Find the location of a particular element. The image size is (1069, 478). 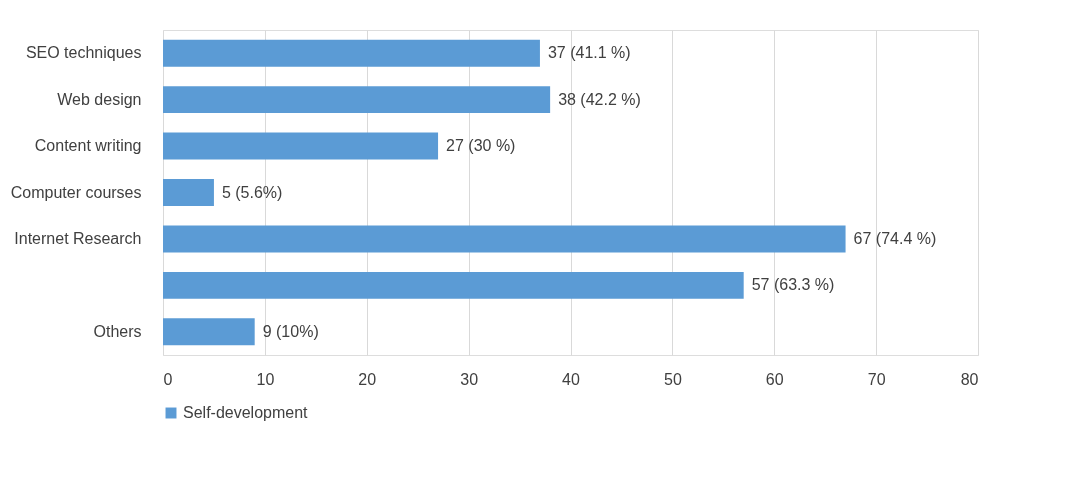

y-tick-label: Others is located at coordinates (117, 331).